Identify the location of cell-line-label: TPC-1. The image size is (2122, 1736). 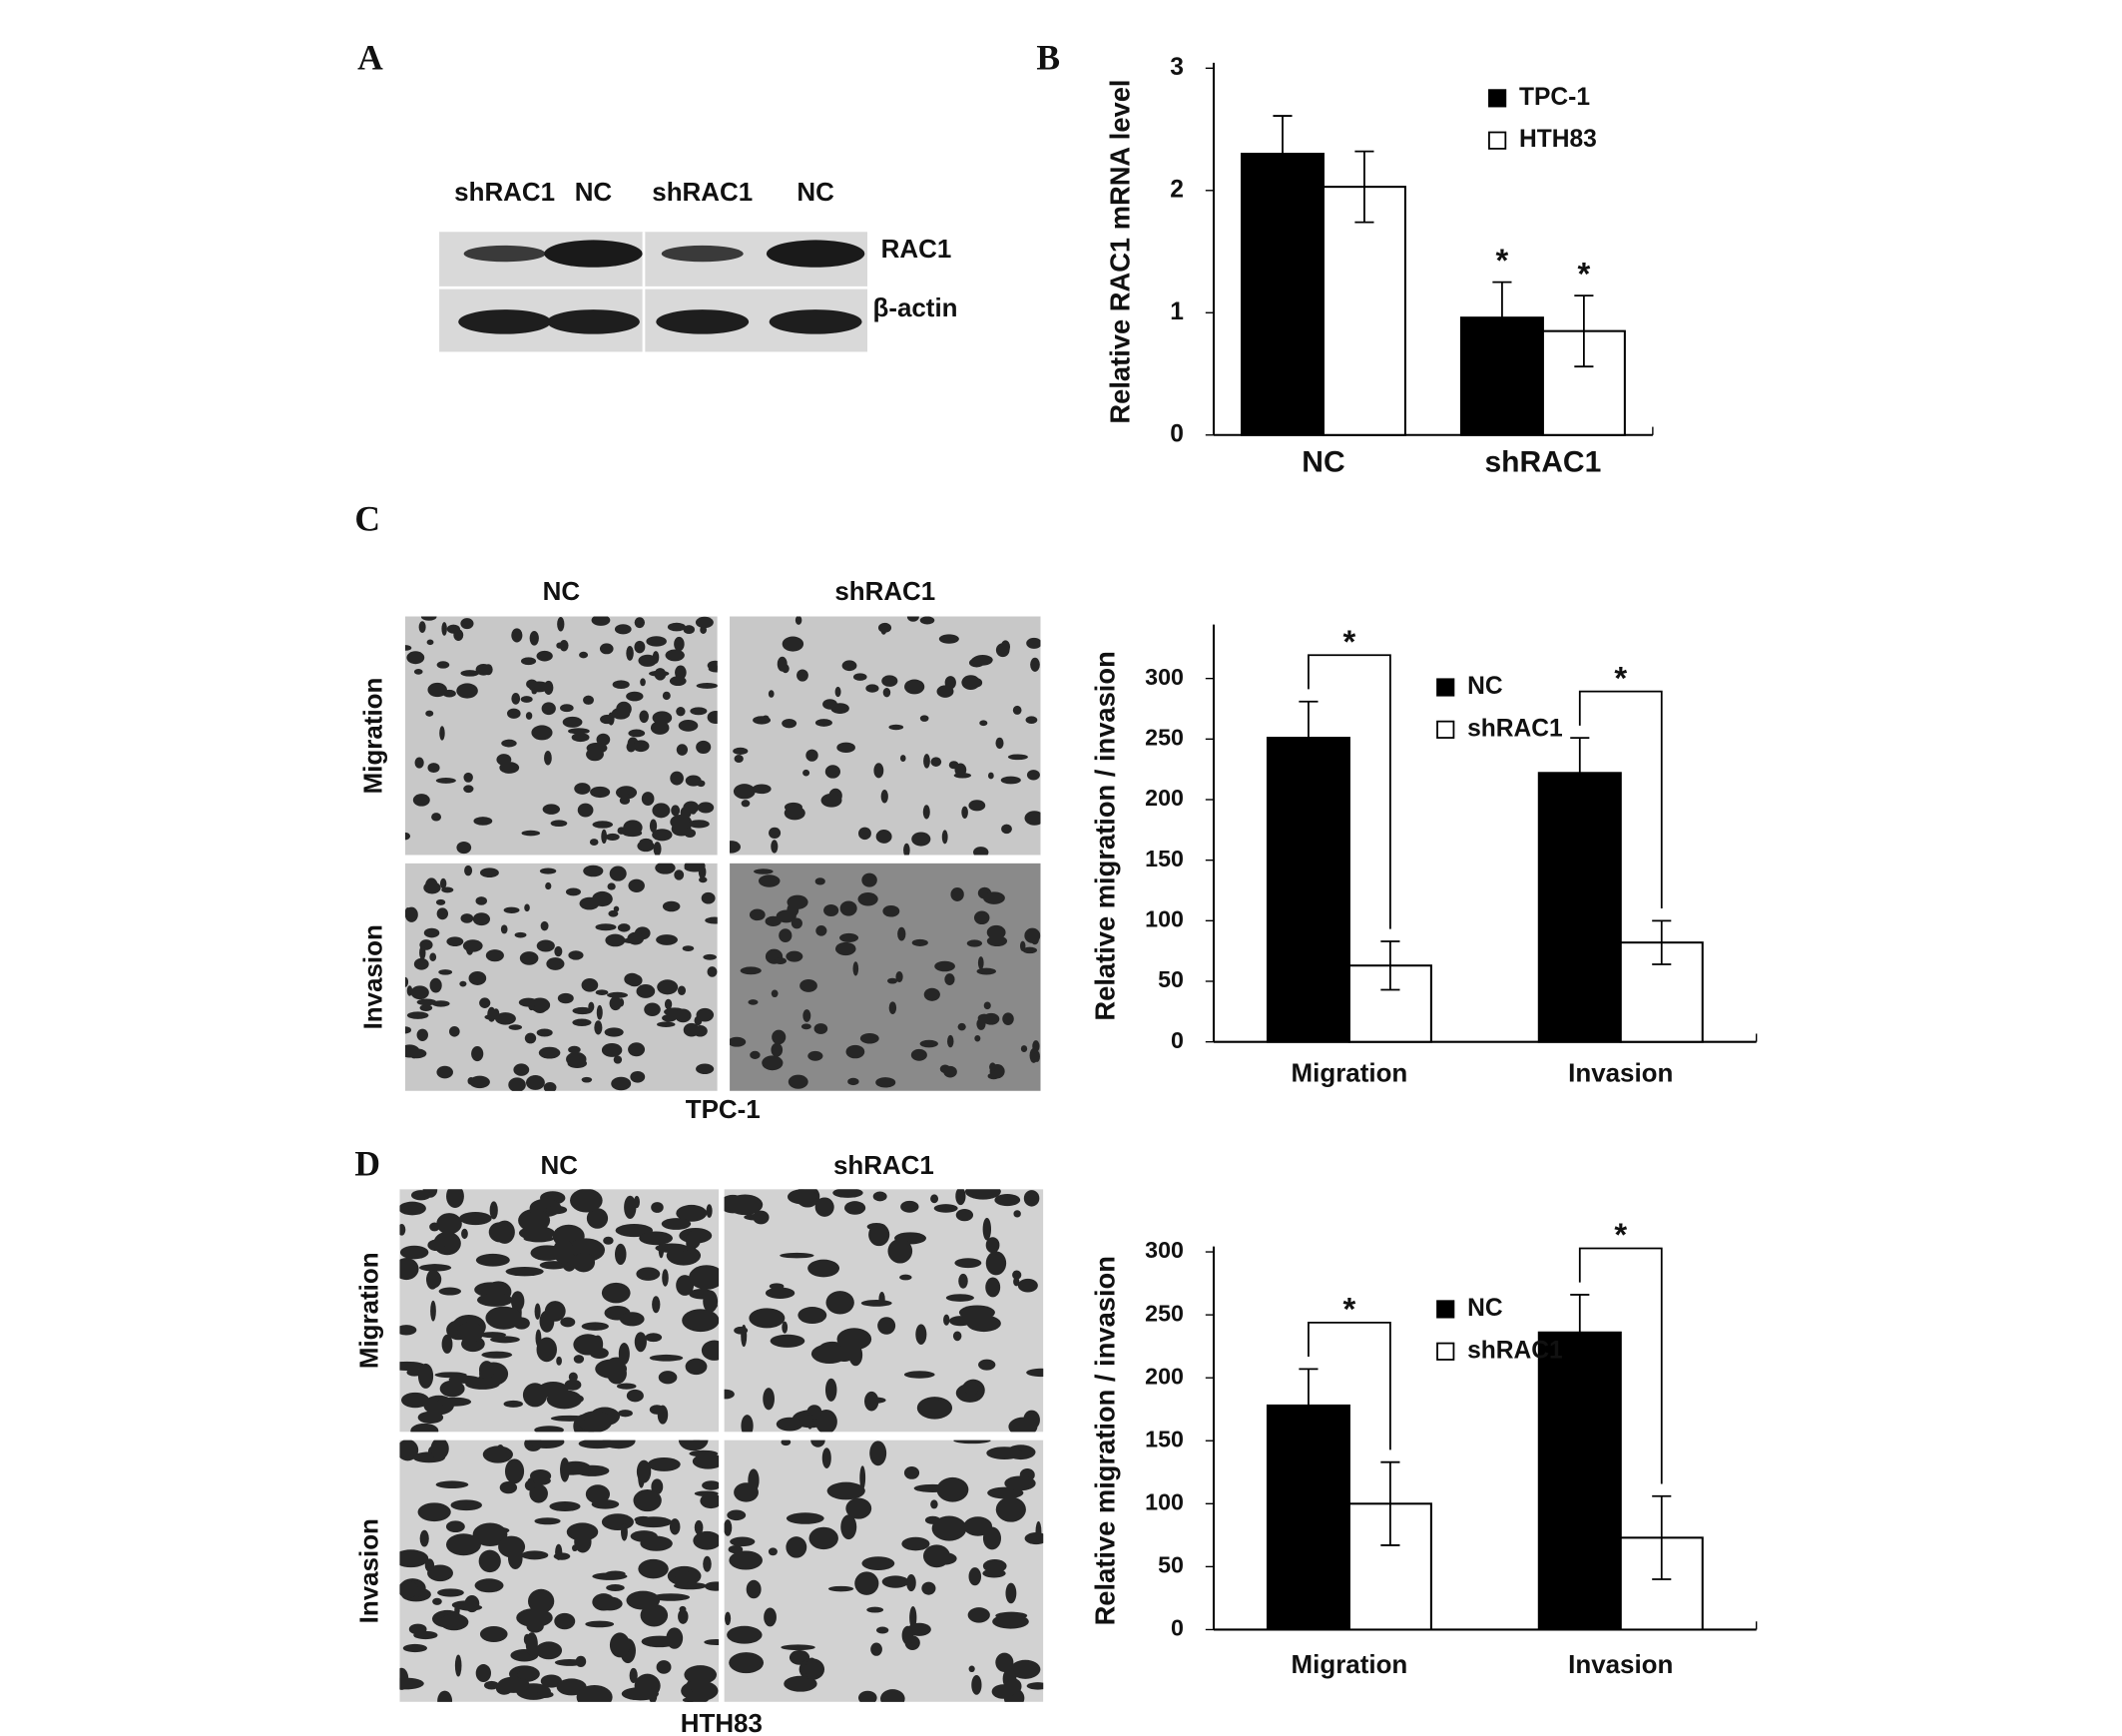
(724, 1110).